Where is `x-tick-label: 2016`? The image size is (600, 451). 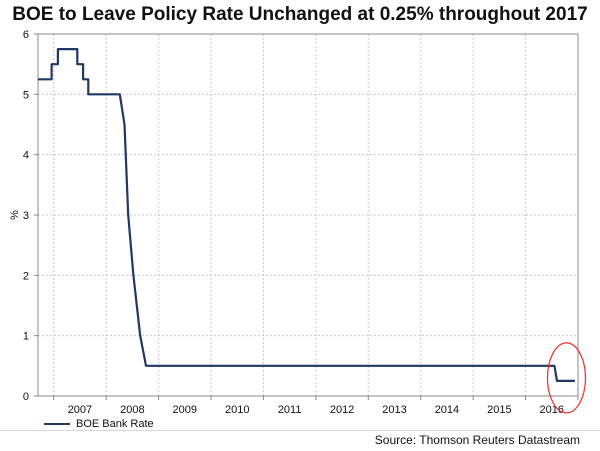
x-tick-label: 2016 is located at coordinates (552, 410).